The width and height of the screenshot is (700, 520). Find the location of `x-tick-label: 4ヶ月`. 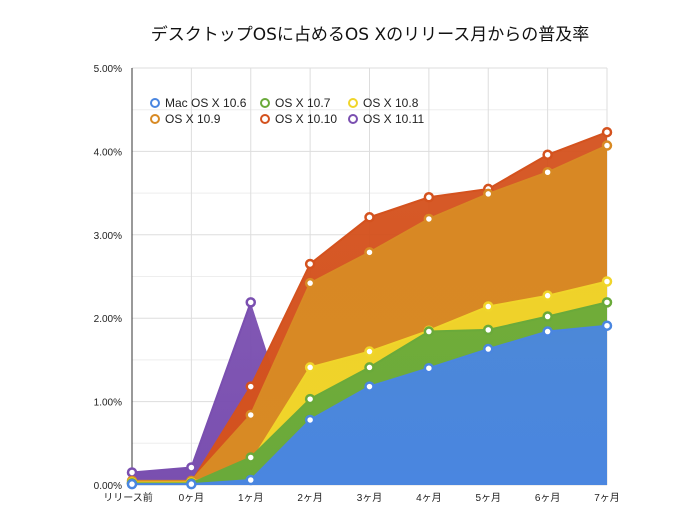

x-tick-label: 4ヶ月 is located at coordinates (429, 498).